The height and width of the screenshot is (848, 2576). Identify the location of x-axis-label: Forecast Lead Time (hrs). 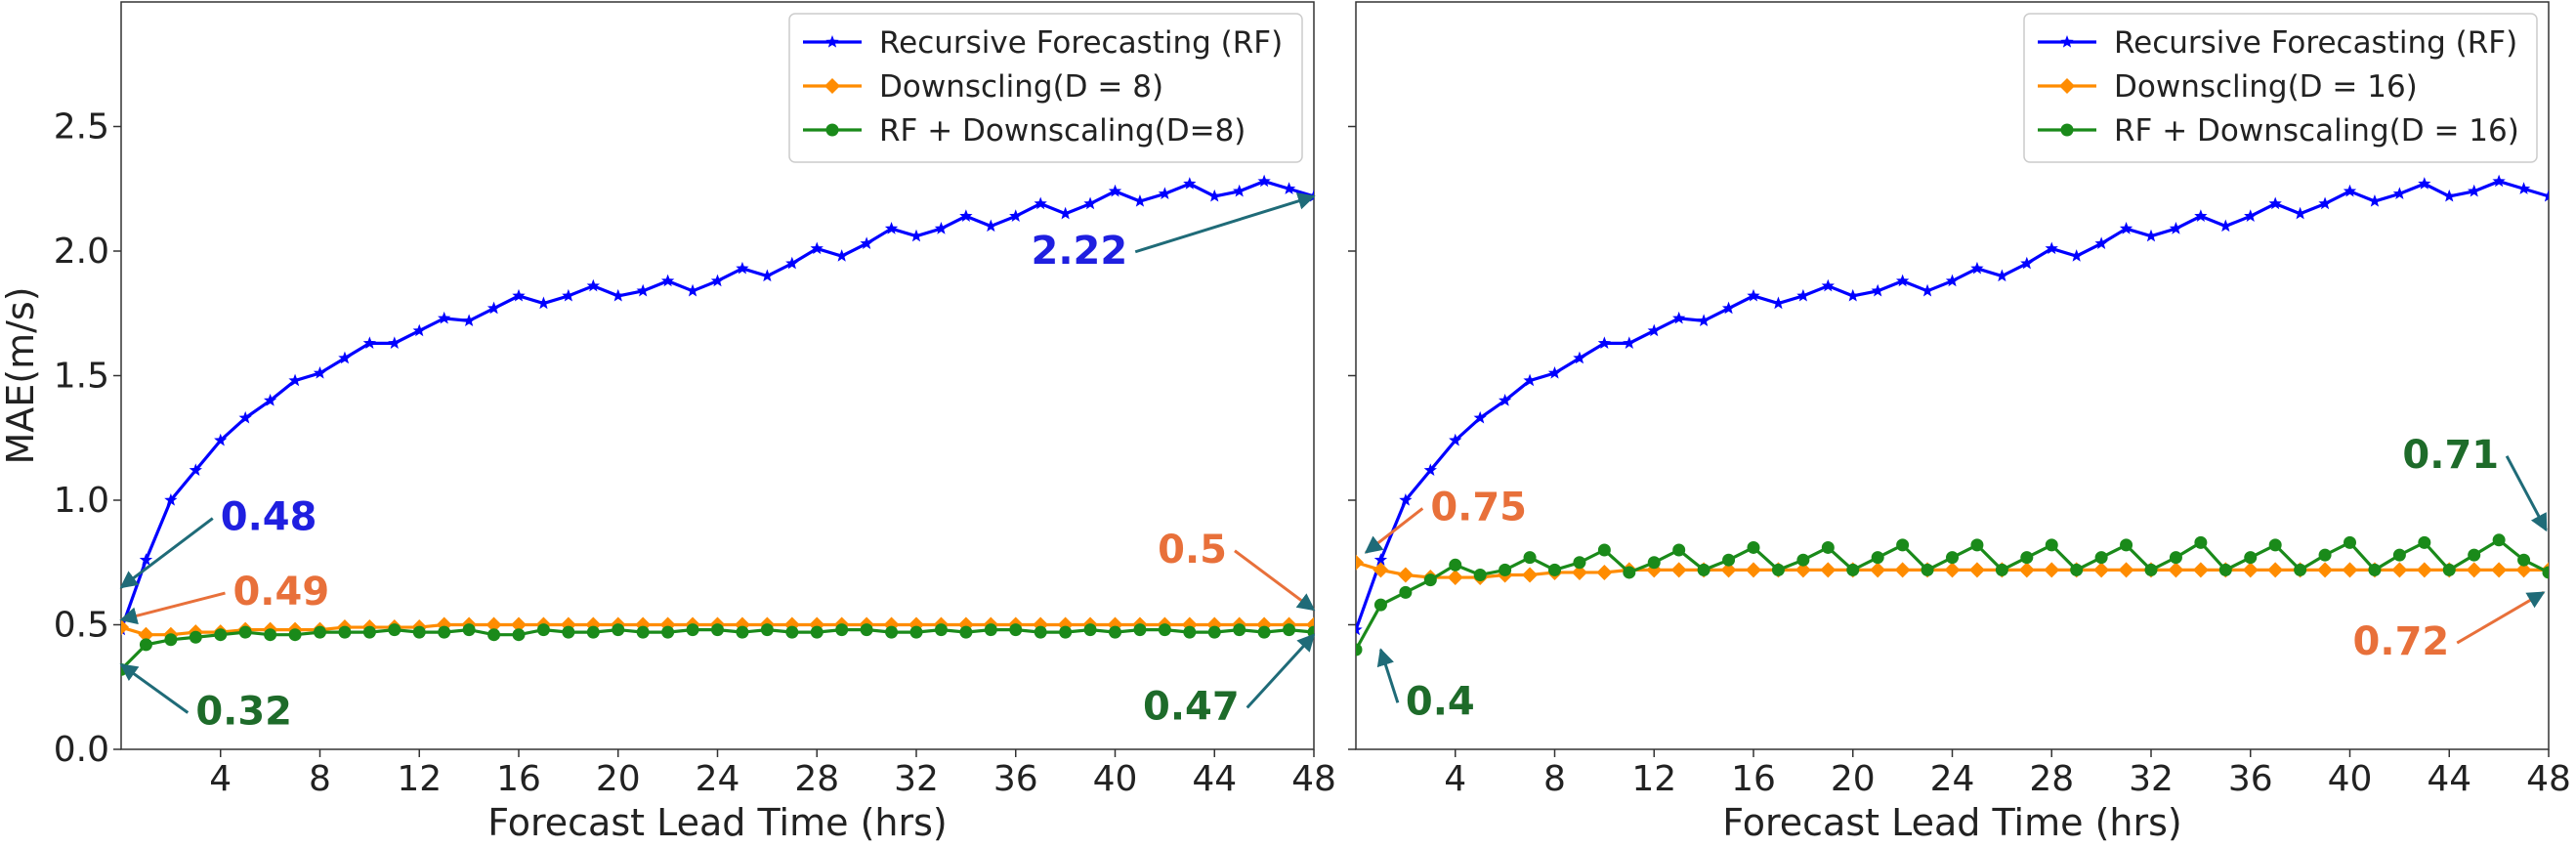
(1951, 822).